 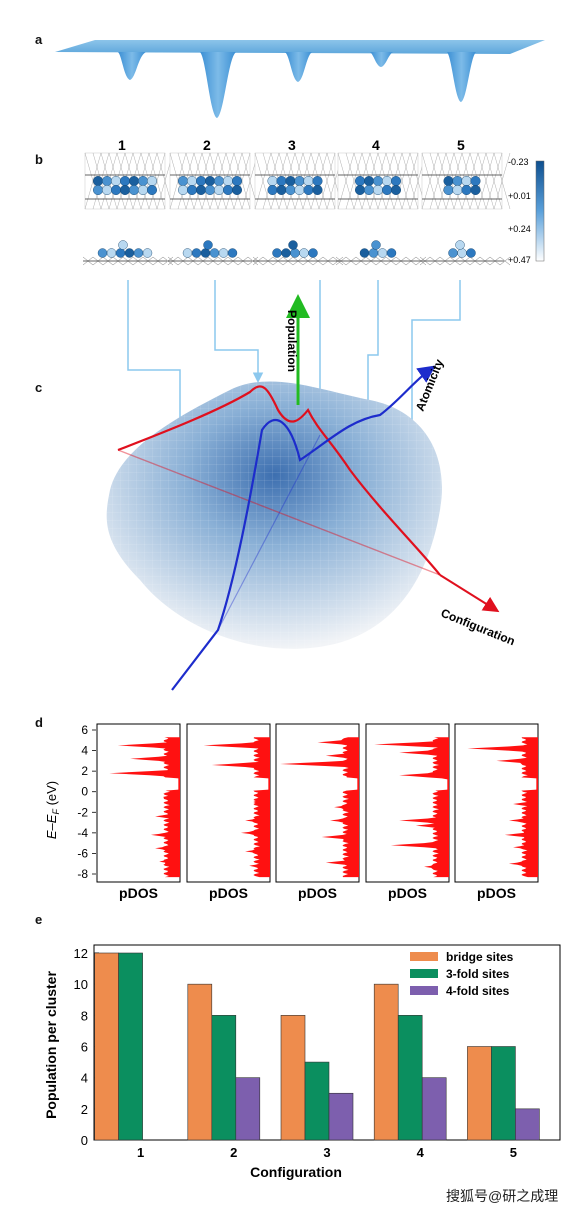 What do you see at coordinates (519, 196) in the screenshot?
I see `colorbar-tick-2: +0.01` at bounding box center [519, 196].